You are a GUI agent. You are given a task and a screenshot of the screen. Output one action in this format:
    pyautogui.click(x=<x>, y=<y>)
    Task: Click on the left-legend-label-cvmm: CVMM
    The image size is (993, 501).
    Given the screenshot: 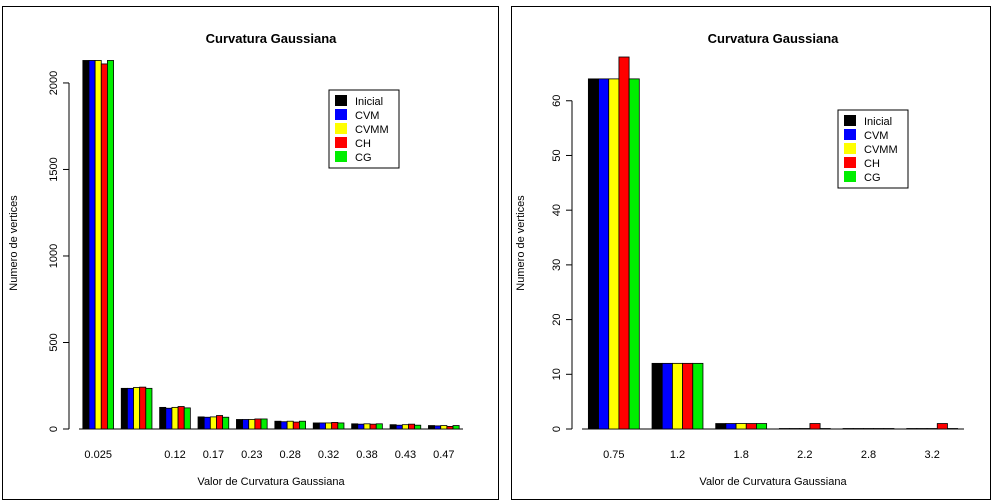 What is the action you would take?
    pyautogui.click(x=372, y=130)
    